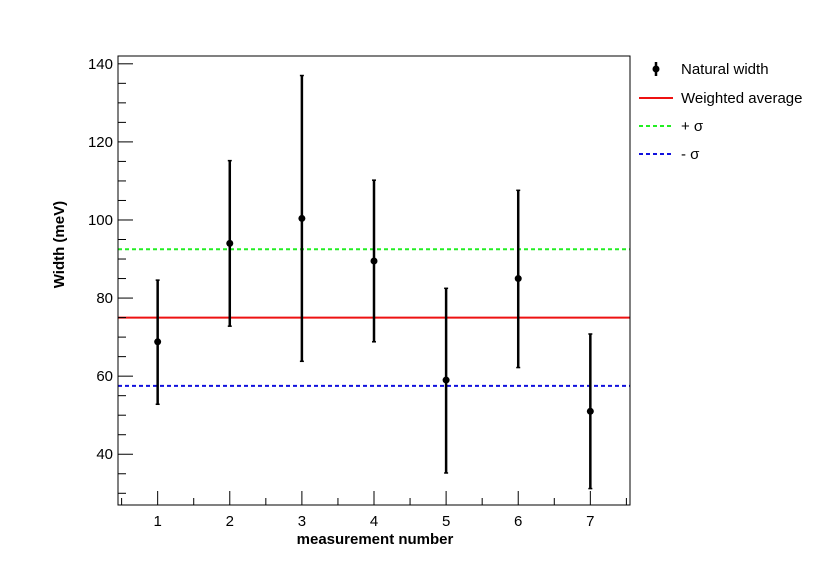  What do you see at coordinates (100, 64) in the screenshot?
I see `y-tick-label: 140` at bounding box center [100, 64].